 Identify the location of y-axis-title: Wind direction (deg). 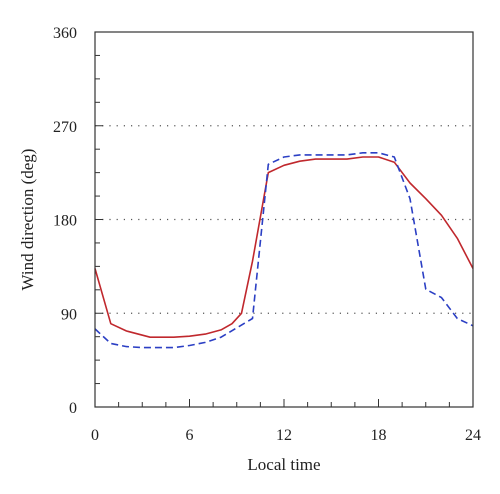
(27, 220).